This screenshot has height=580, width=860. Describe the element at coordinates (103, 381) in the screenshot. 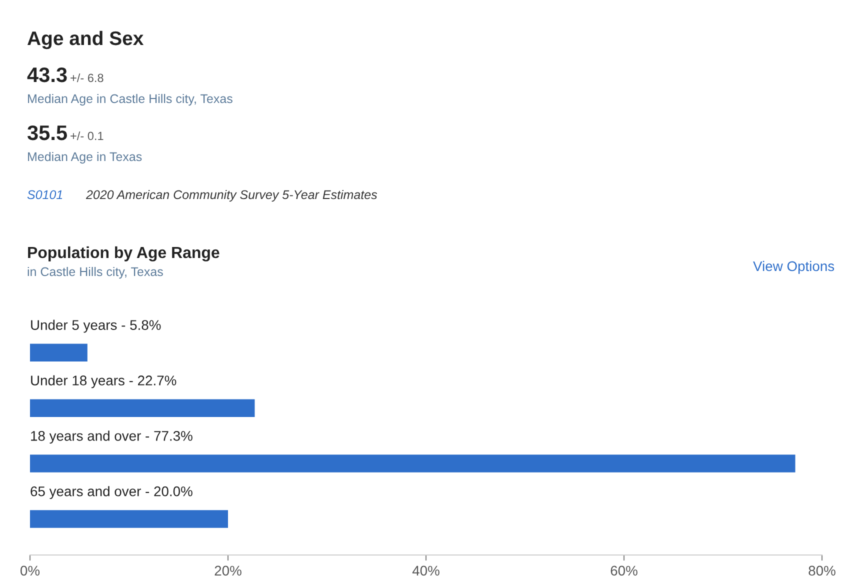

I see `y-tick-label: Under 18 years - 22.7%` at that location.